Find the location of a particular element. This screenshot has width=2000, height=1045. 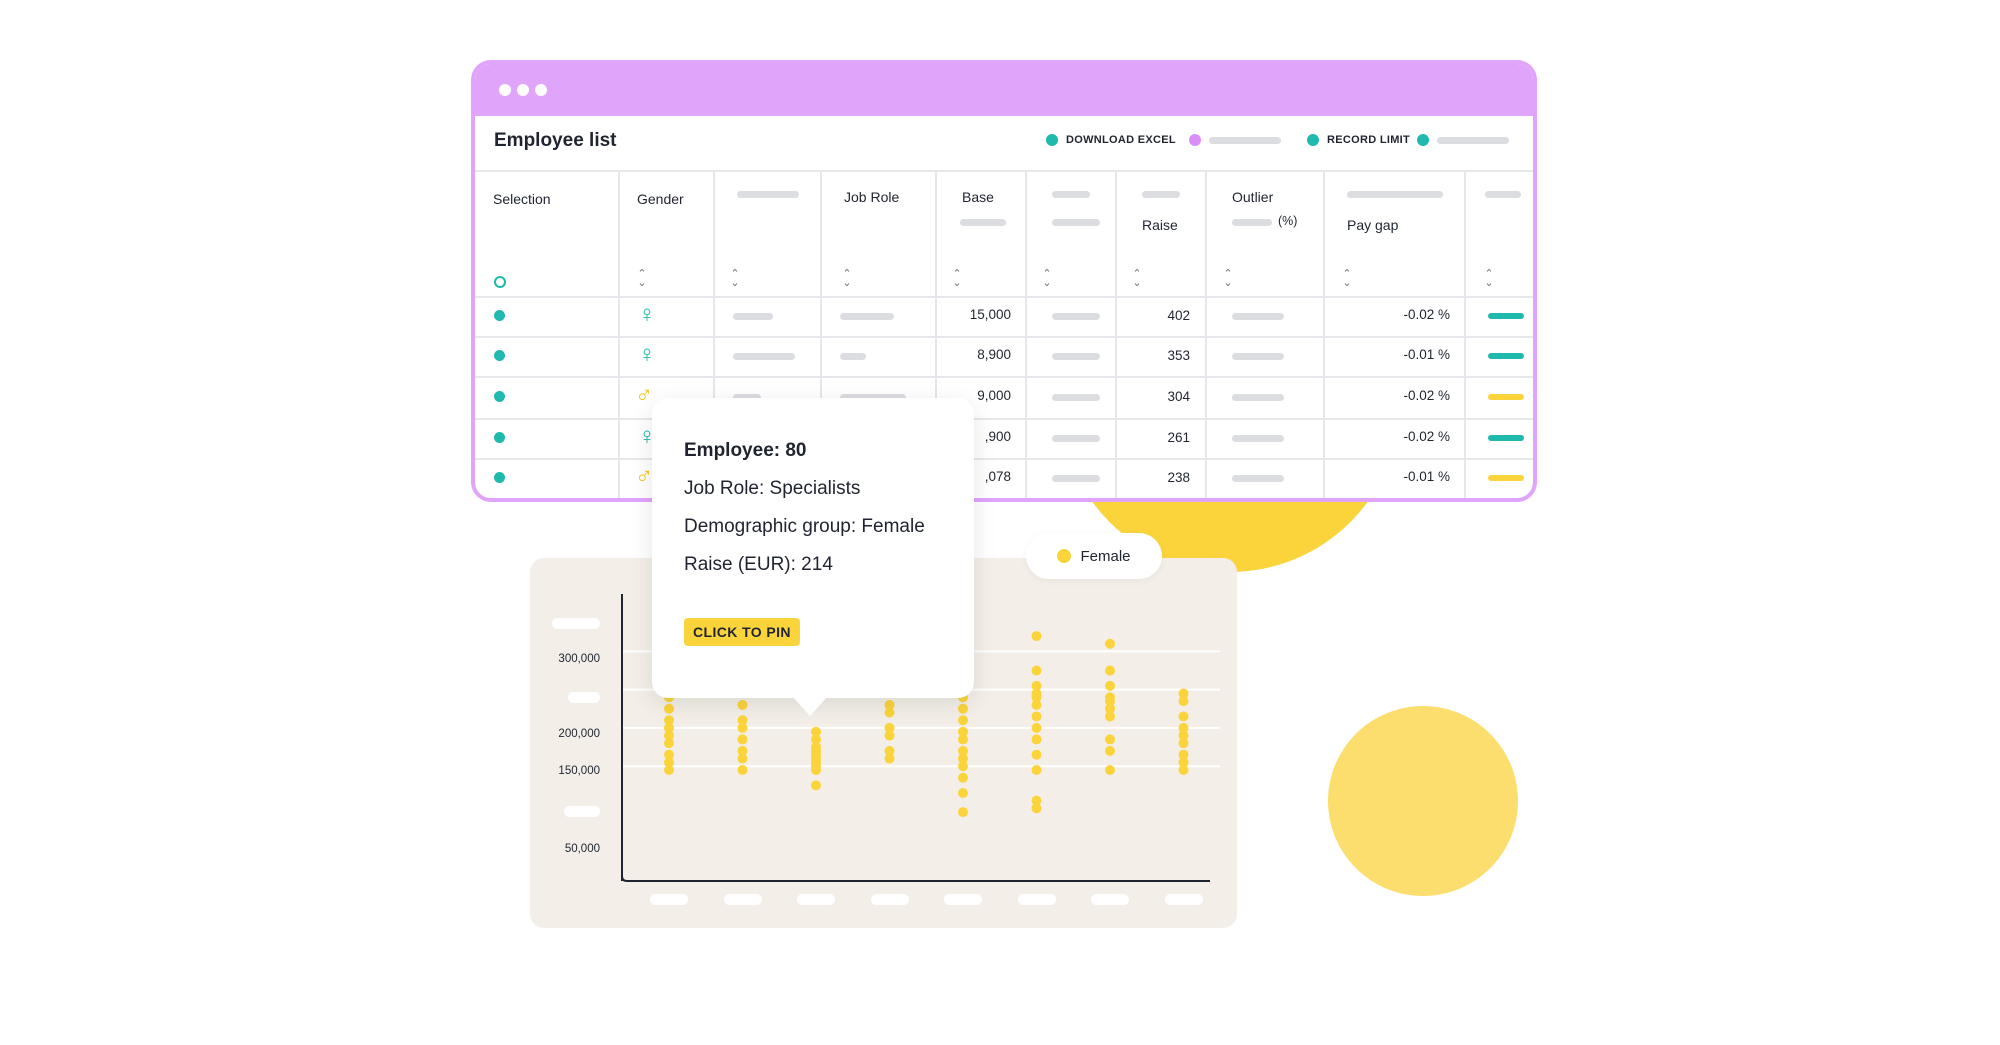

record-limit-button: RECORD LIMIT is located at coordinates (1358, 140).